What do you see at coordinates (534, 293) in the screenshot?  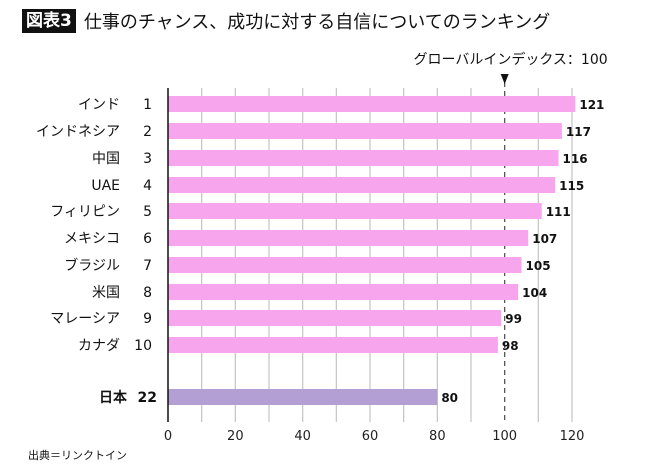 I see `data-label: 104` at bounding box center [534, 293].